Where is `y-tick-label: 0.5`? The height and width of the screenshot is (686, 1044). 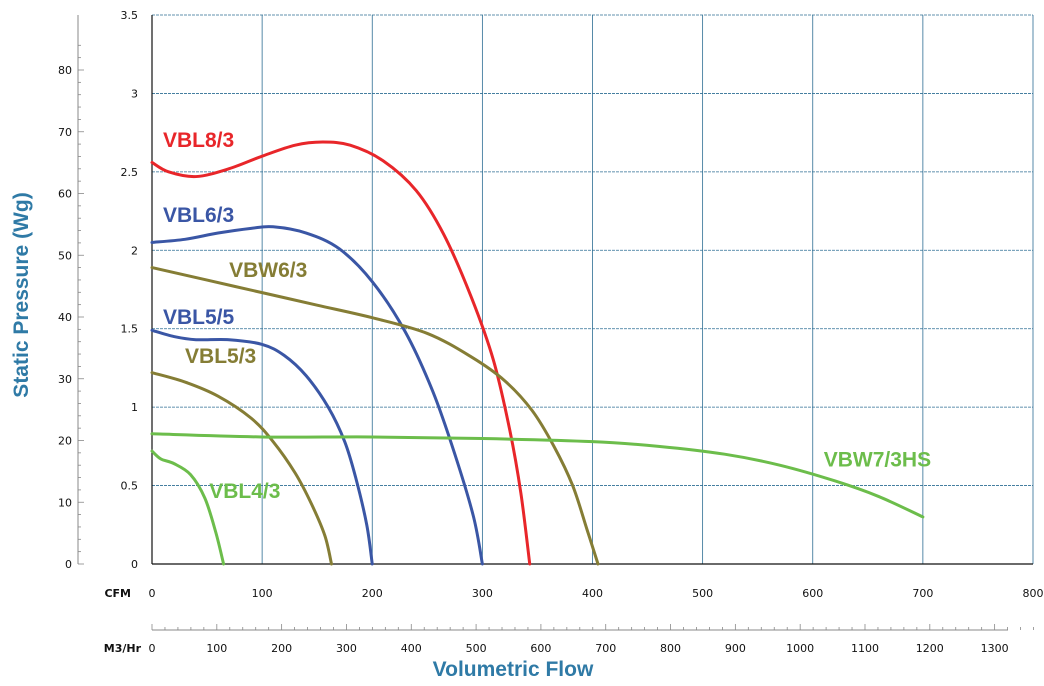 y-tick-label: 0.5 is located at coordinates (130, 486).